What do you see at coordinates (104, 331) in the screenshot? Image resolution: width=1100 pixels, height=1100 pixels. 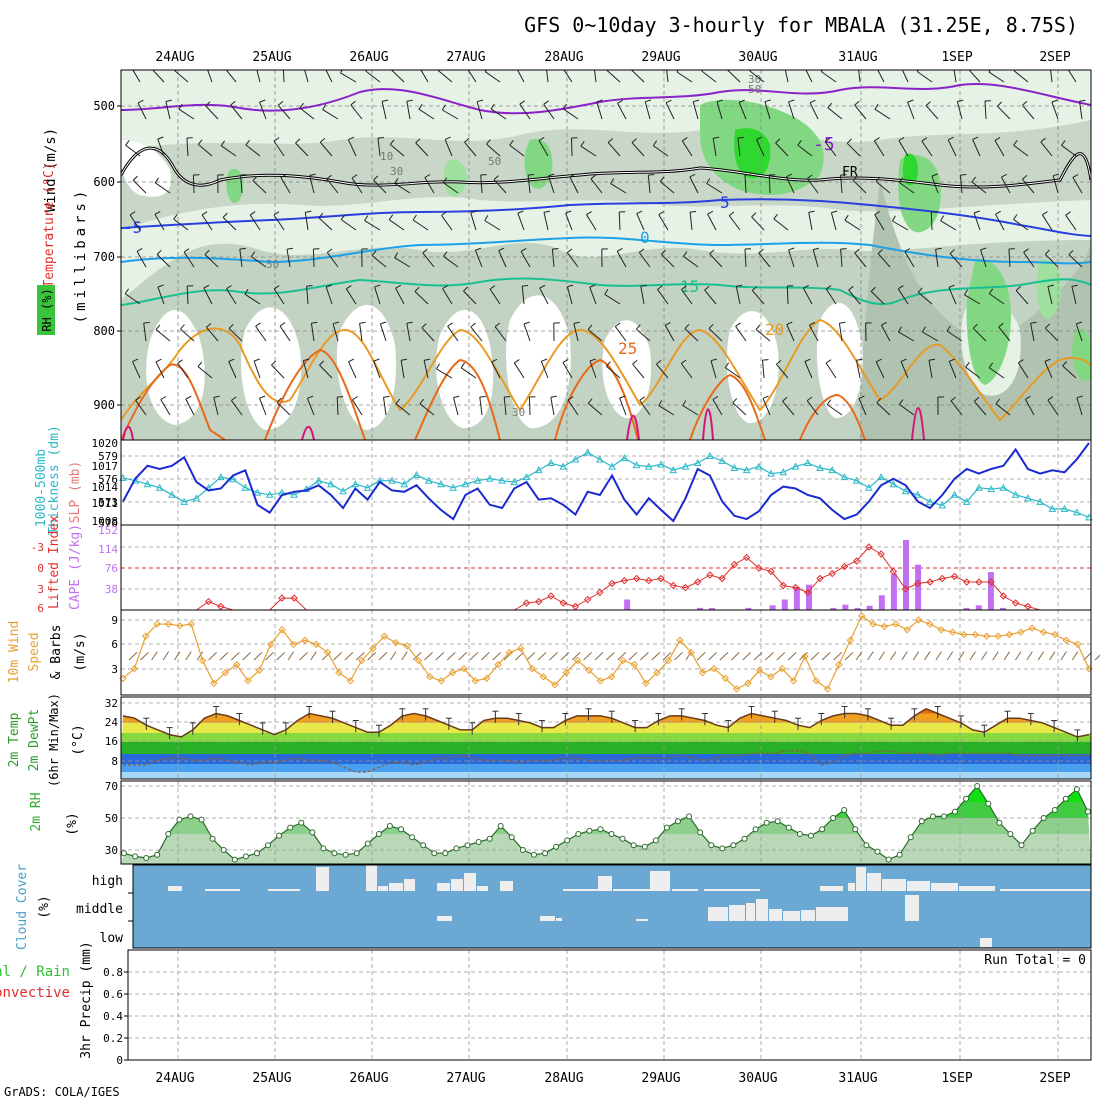 I see `pressure-tick-label: 800` at bounding box center [104, 331].